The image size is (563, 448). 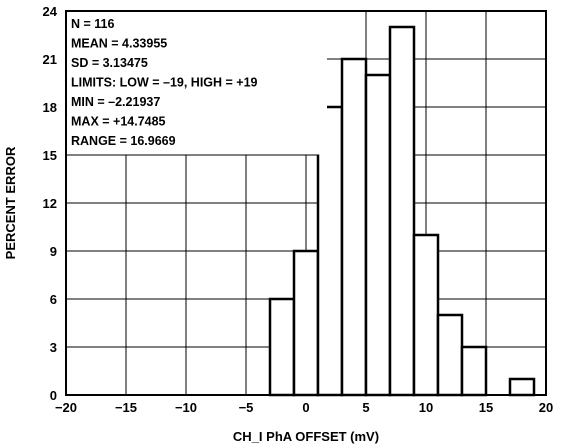 What do you see at coordinates (66, 407) in the screenshot?
I see `x-tick-label: −20` at bounding box center [66, 407].